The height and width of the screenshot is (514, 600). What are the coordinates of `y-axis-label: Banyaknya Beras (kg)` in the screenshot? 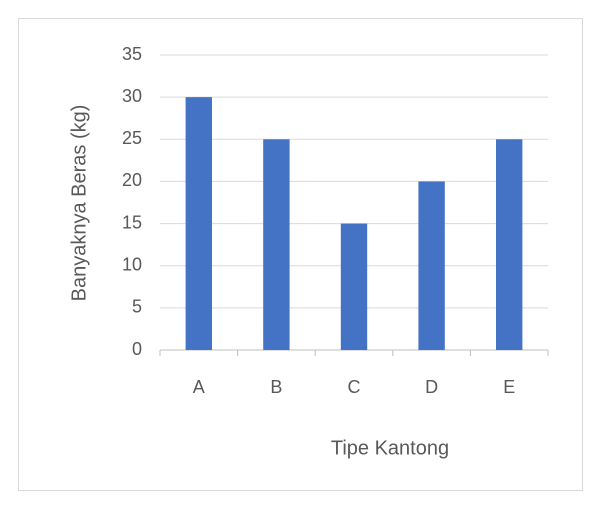 It's located at (79, 203).